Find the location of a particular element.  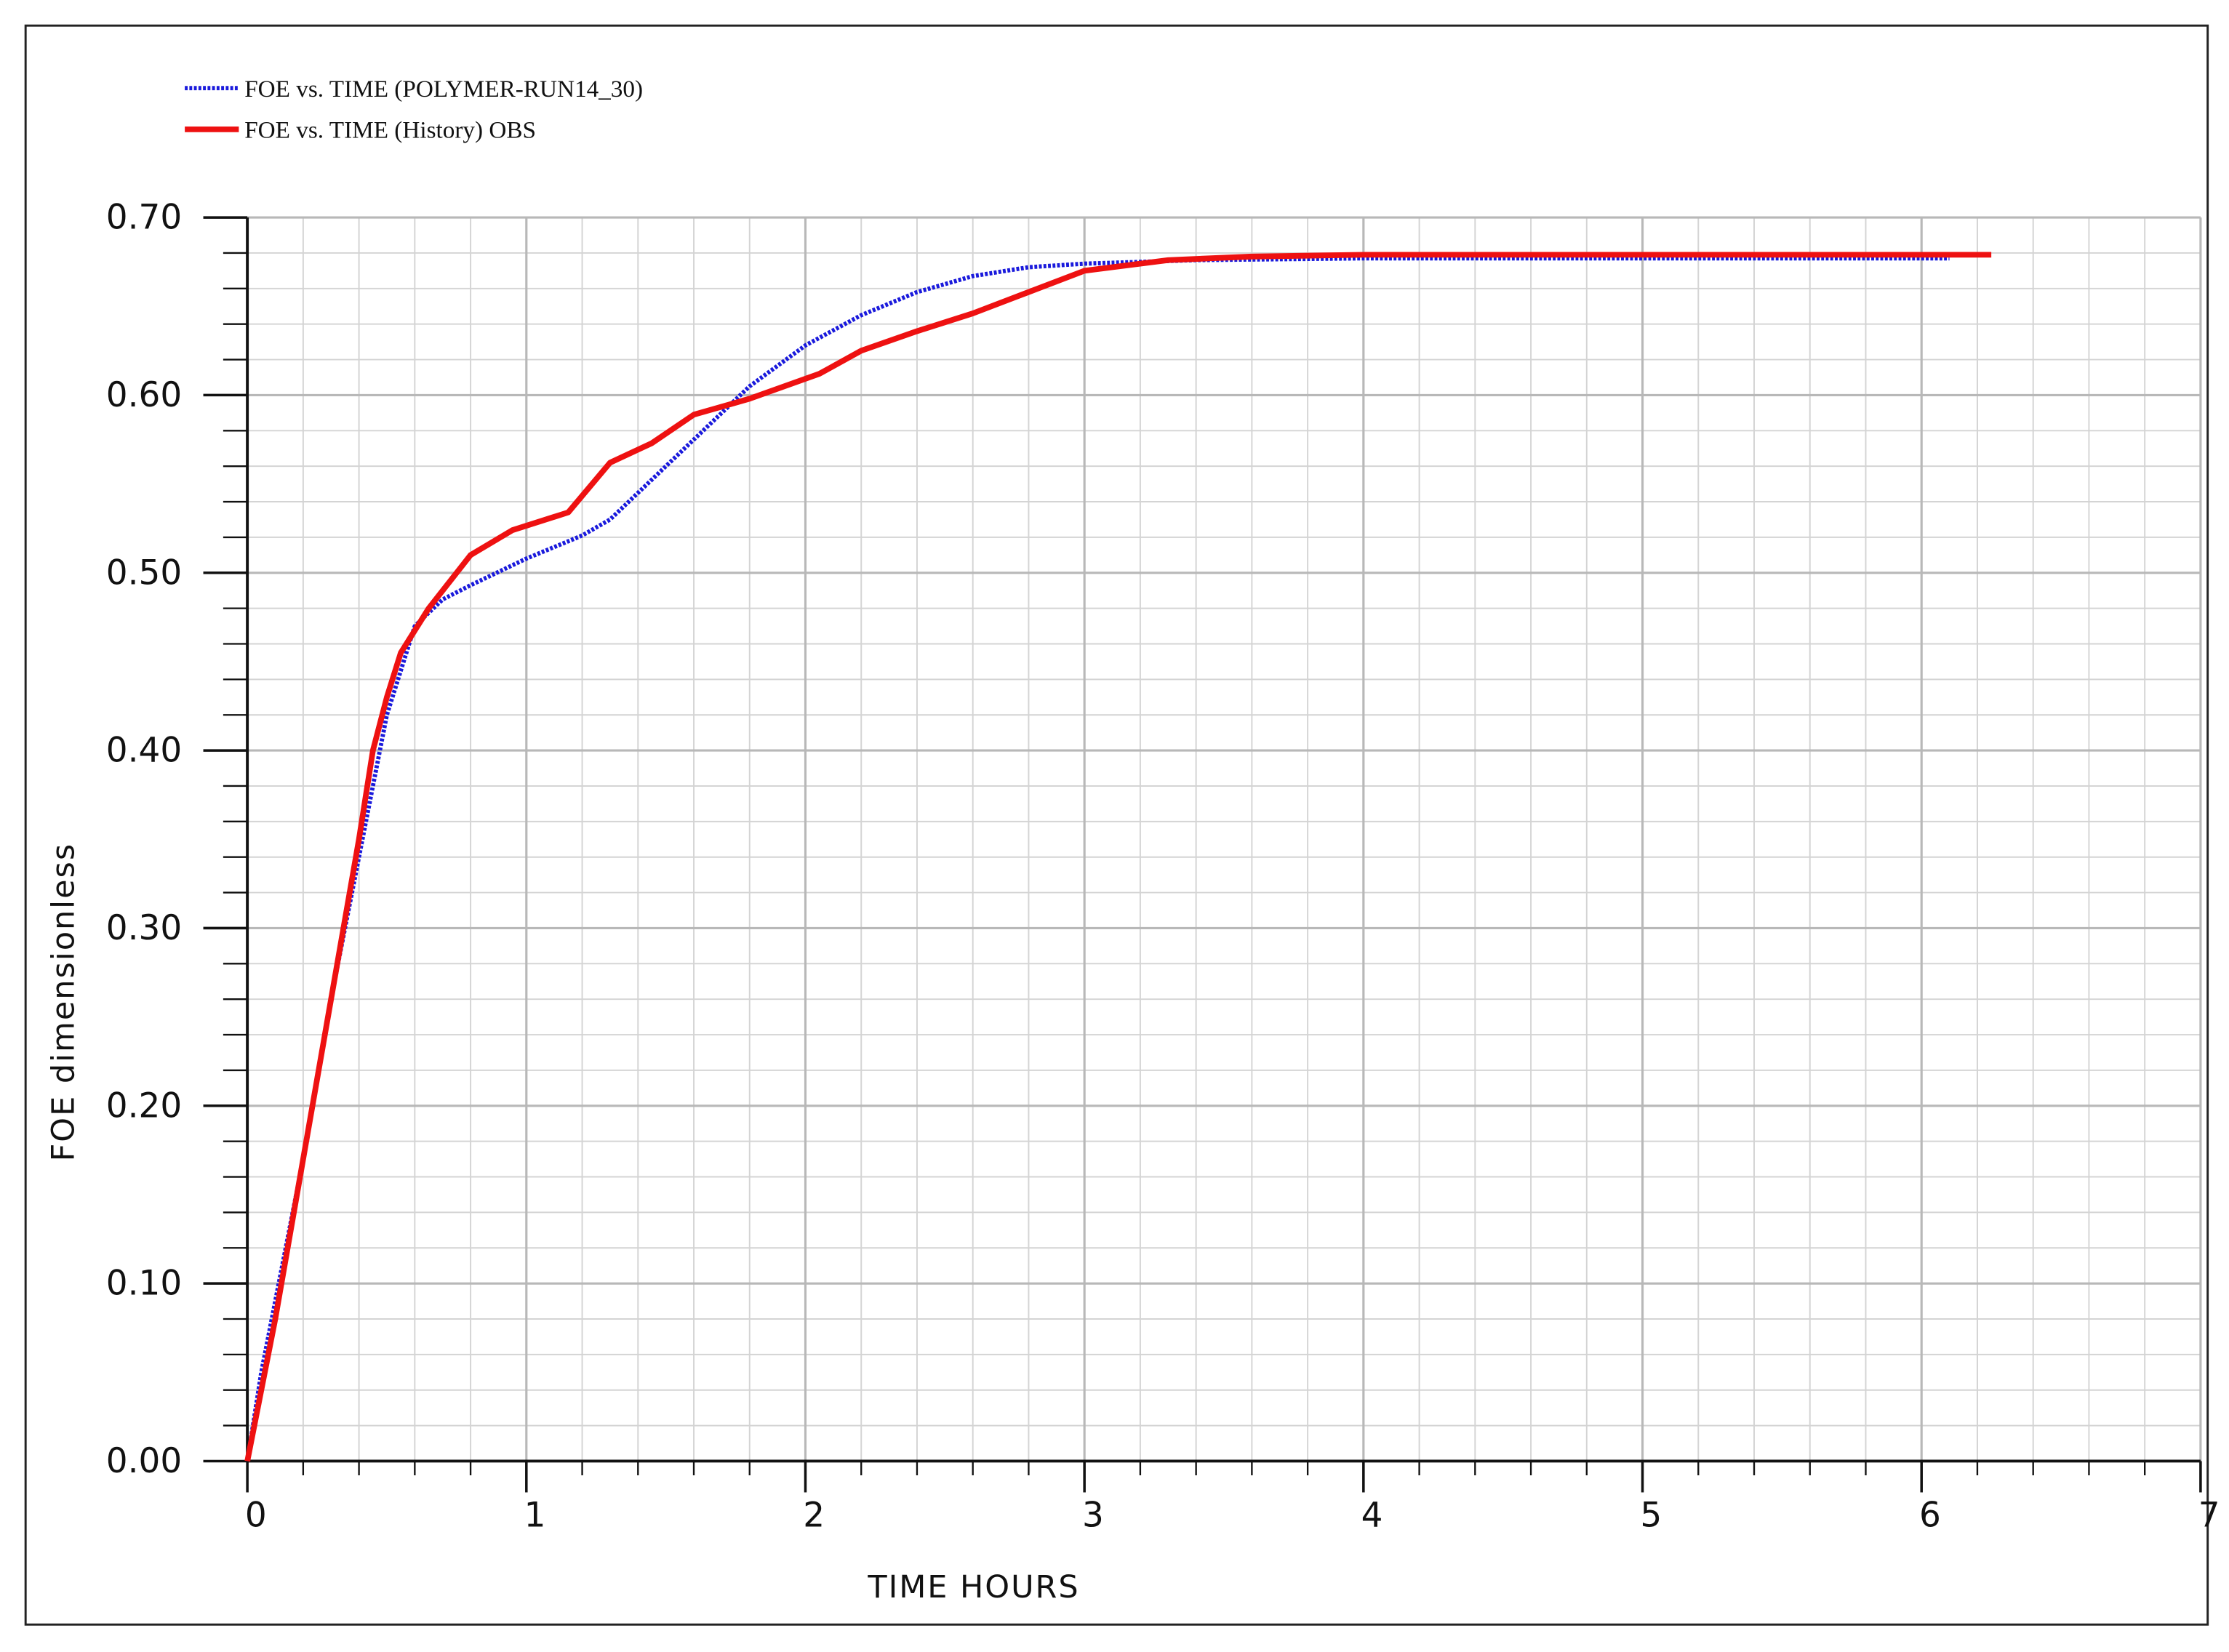

y-axis-label: FOE dimensionless is located at coordinates (64, 1002).